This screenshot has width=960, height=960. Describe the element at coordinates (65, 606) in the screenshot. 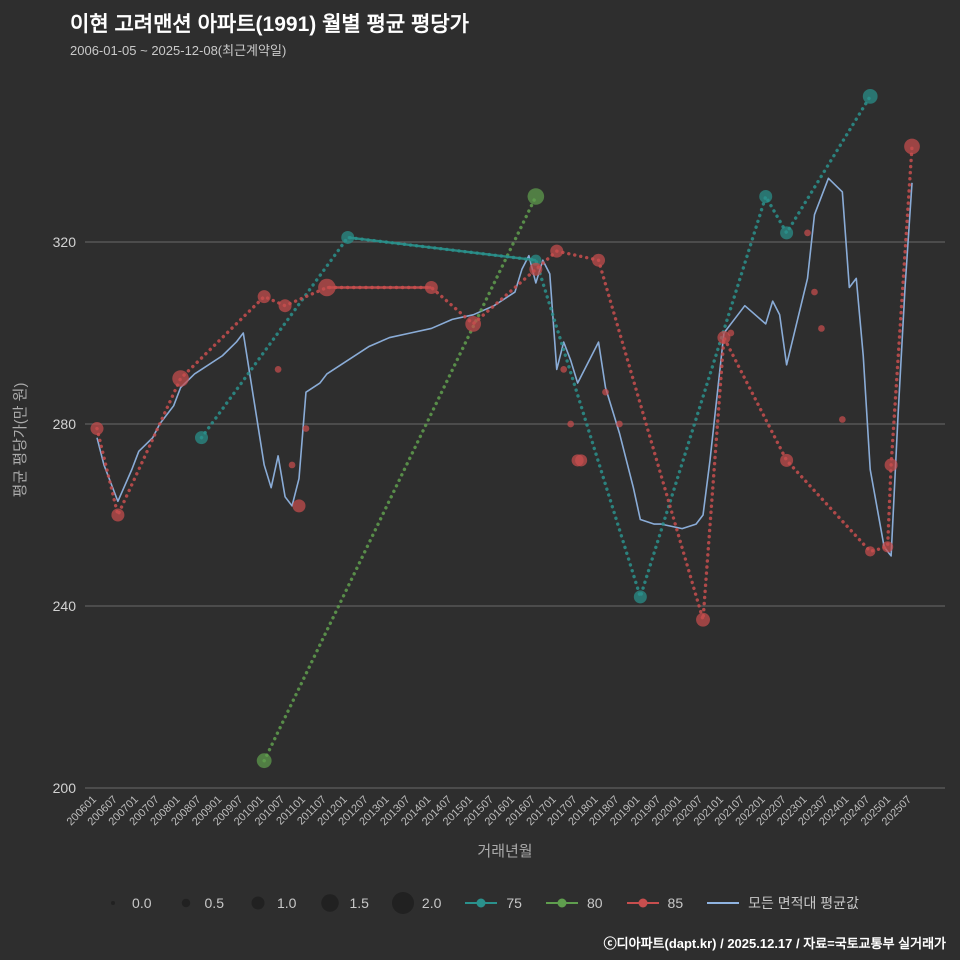

I see `y-tick-label: 240` at that location.